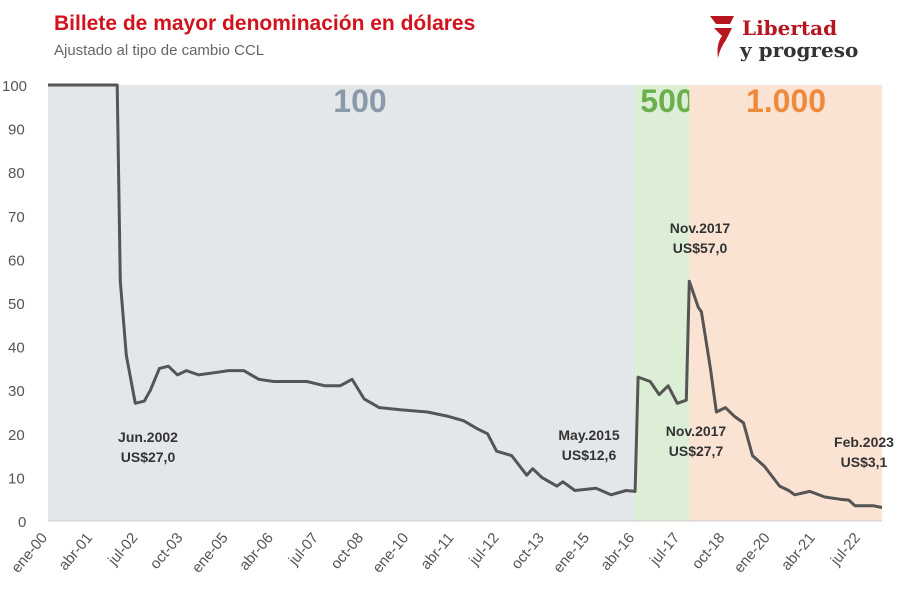 The height and width of the screenshot is (600, 900). What do you see at coordinates (786, 101) in the screenshot?
I see `region-label-2: 1.000` at bounding box center [786, 101].